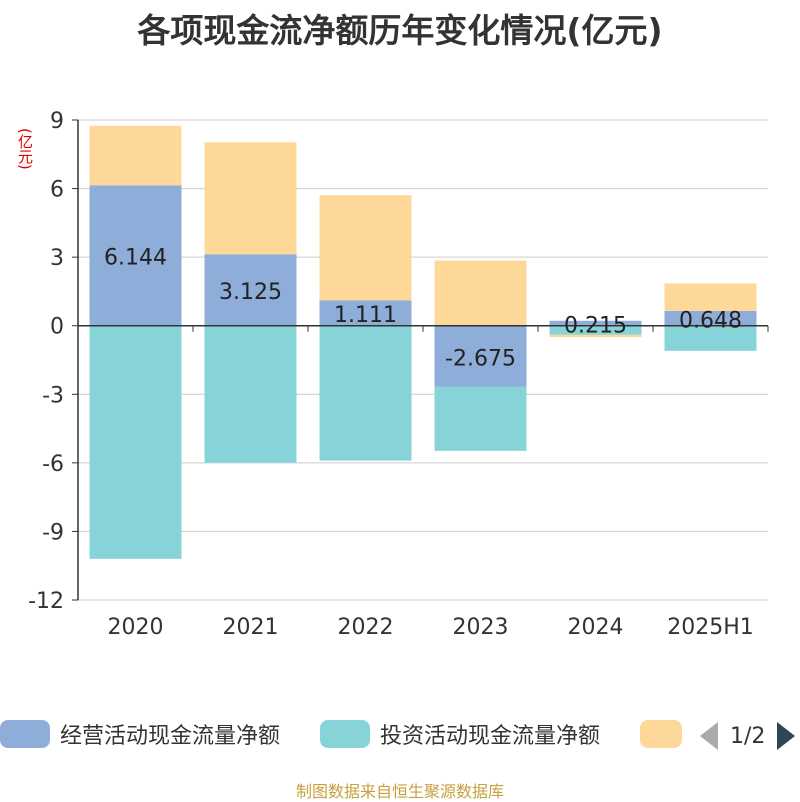 This screenshot has width=800, height=802. Describe the element at coordinates (595, 336) in the screenshot. I see `bar-financing-2024` at that location.